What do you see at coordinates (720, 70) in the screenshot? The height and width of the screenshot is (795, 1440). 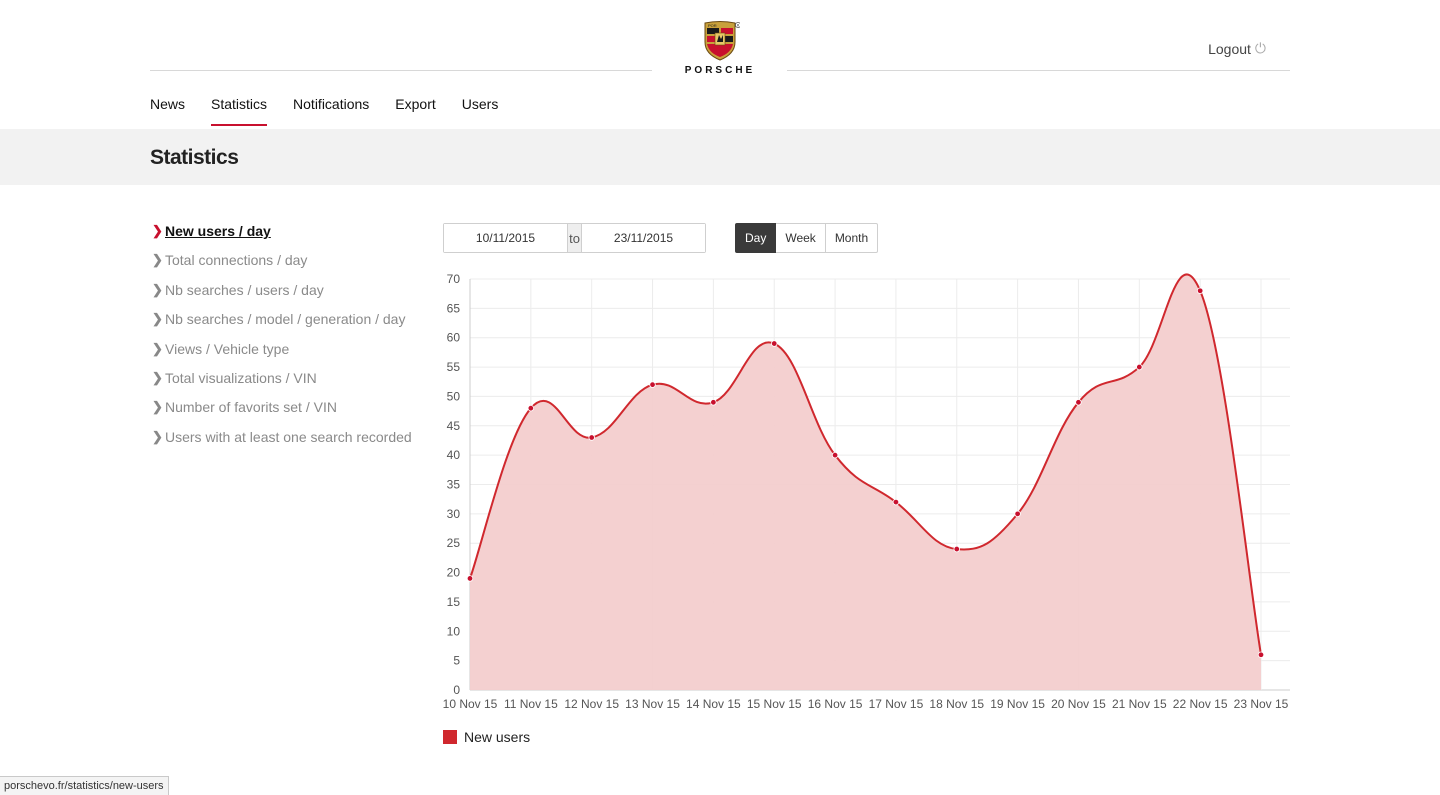 I see `brand-wordmark: PORSCHE` at bounding box center [720, 70].